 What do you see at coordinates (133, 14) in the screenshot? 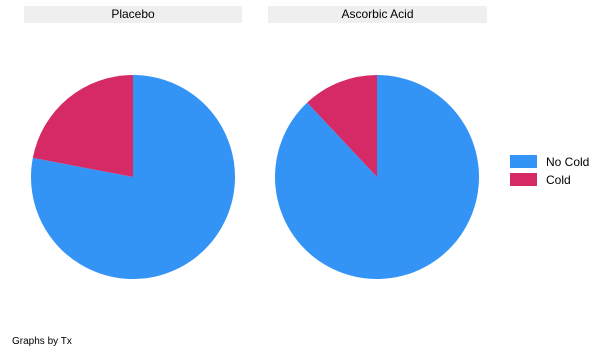
I see `panel-title-placebo: Placebo` at bounding box center [133, 14].